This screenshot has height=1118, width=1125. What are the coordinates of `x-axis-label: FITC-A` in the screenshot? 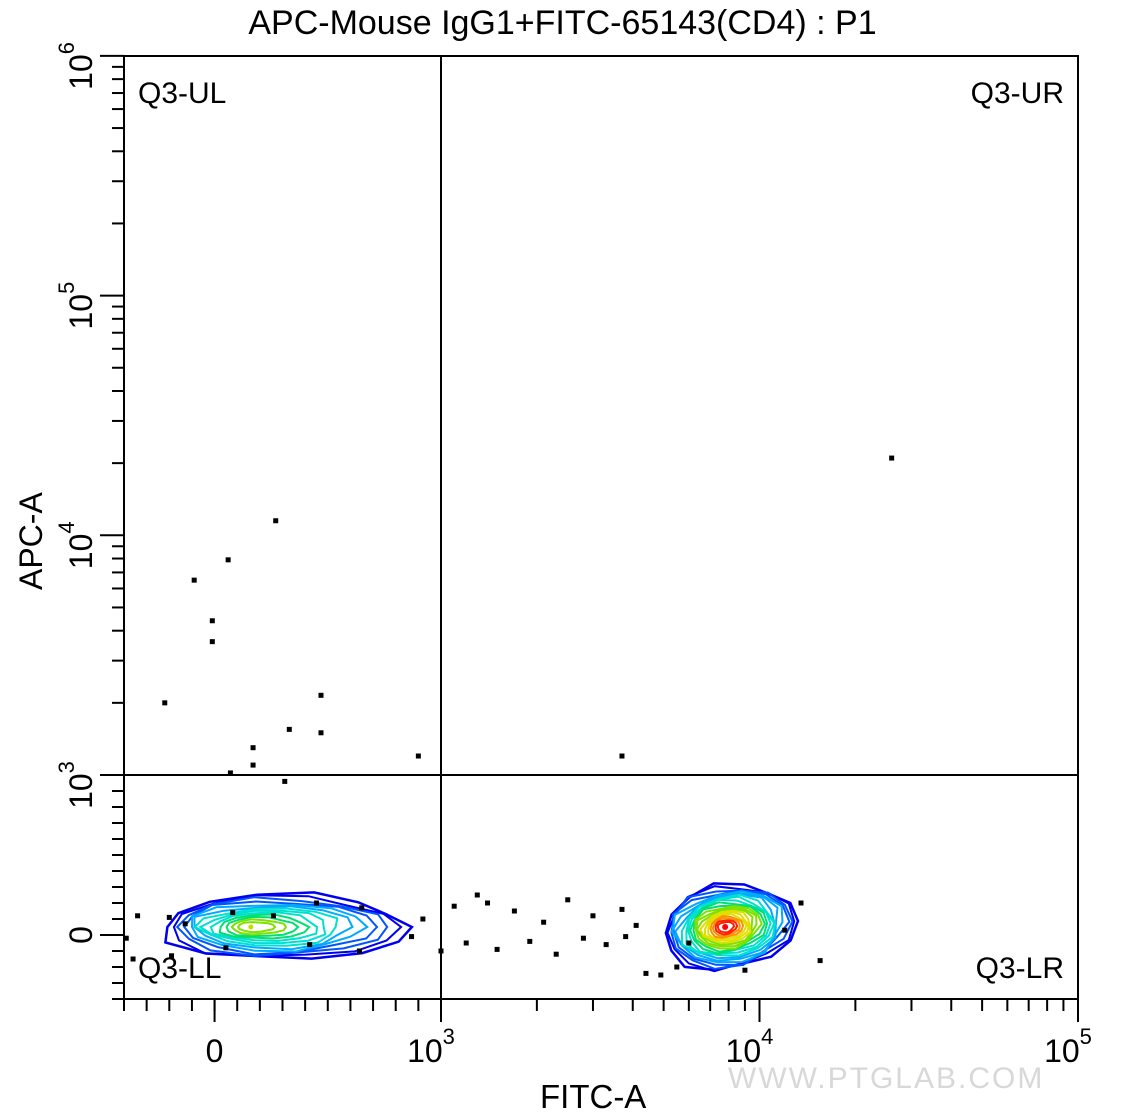 It's located at (593, 1096).